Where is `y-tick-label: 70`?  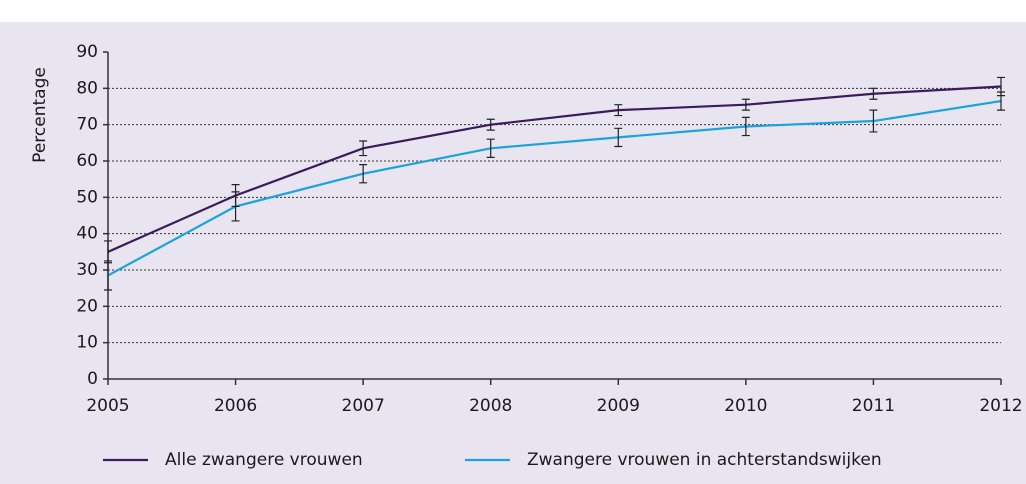 y-tick-label: 70 is located at coordinates (87, 125).